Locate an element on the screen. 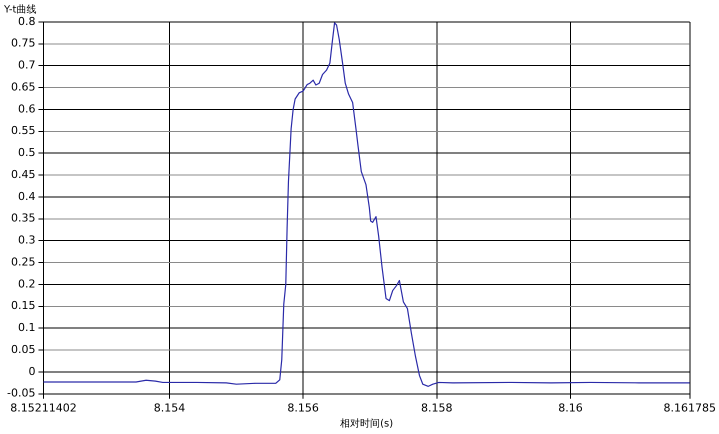 This screenshot has height=434, width=719. y-tick-label: 0.65 is located at coordinates (23, 87).